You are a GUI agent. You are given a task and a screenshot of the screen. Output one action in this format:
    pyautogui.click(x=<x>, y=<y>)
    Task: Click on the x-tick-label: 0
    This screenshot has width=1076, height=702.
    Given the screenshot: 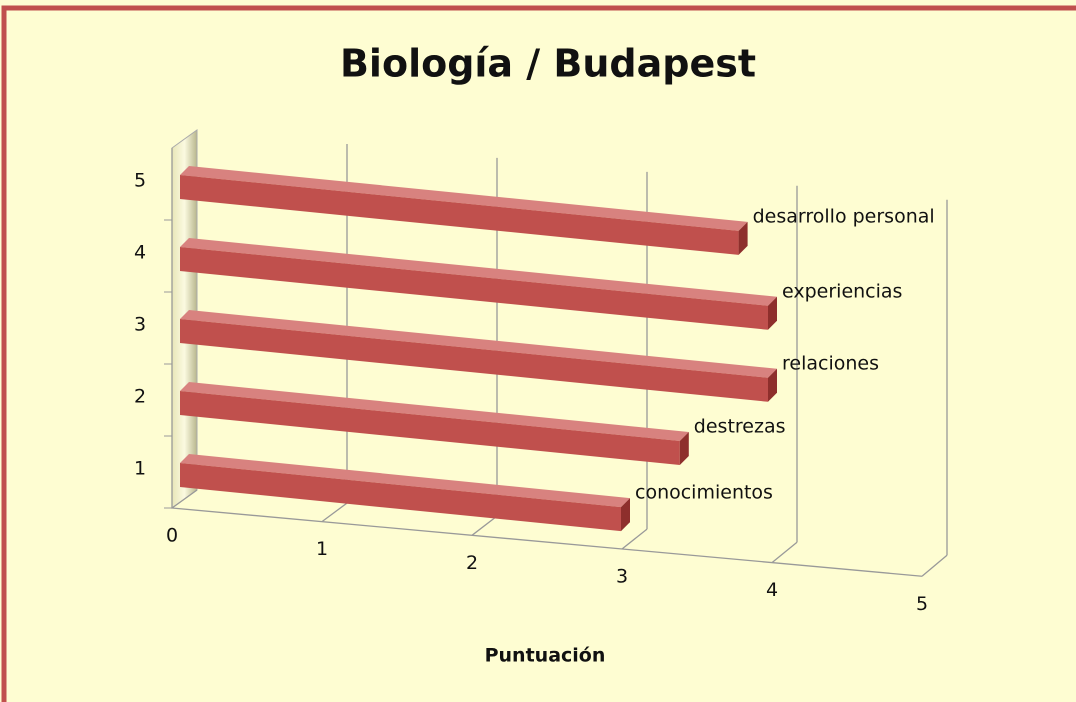 What is the action you would take?
    pyautogui.click(x=172, y=536)
    